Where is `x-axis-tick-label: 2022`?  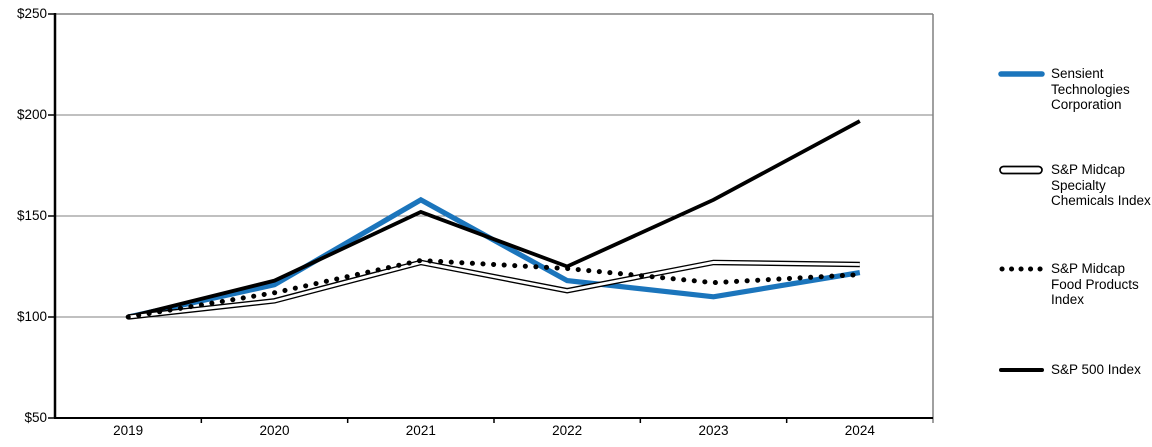
x-axis-tick-label: 2022 is located at coordinates (567, 430).